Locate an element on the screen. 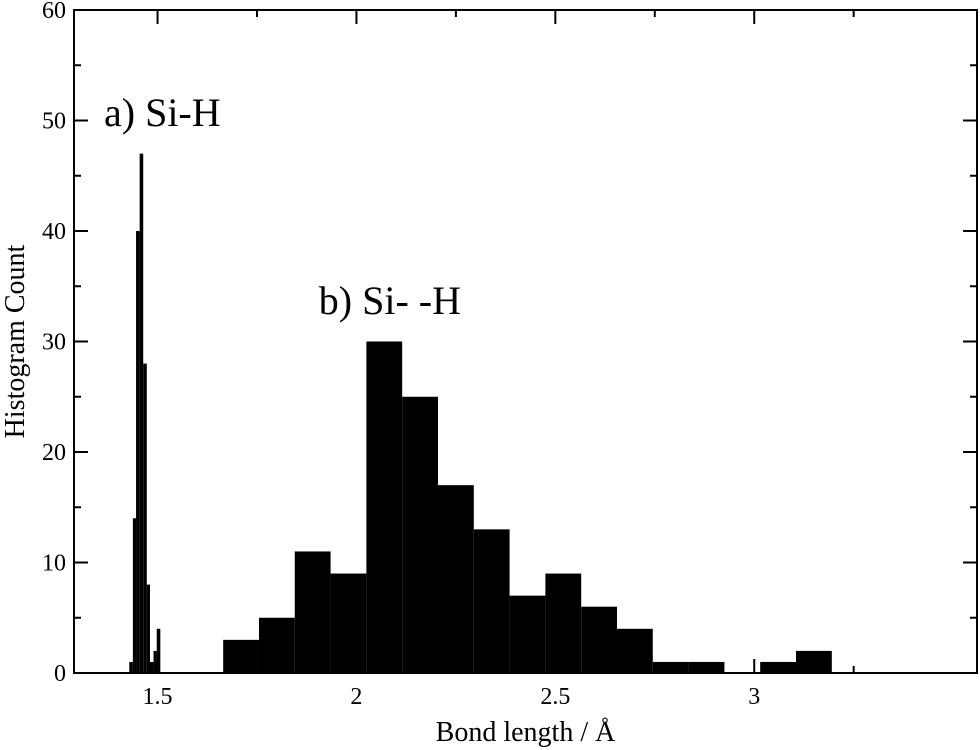 The image size is (980, 750). y-tick-label: 50 is located at coordinates (54, 122).